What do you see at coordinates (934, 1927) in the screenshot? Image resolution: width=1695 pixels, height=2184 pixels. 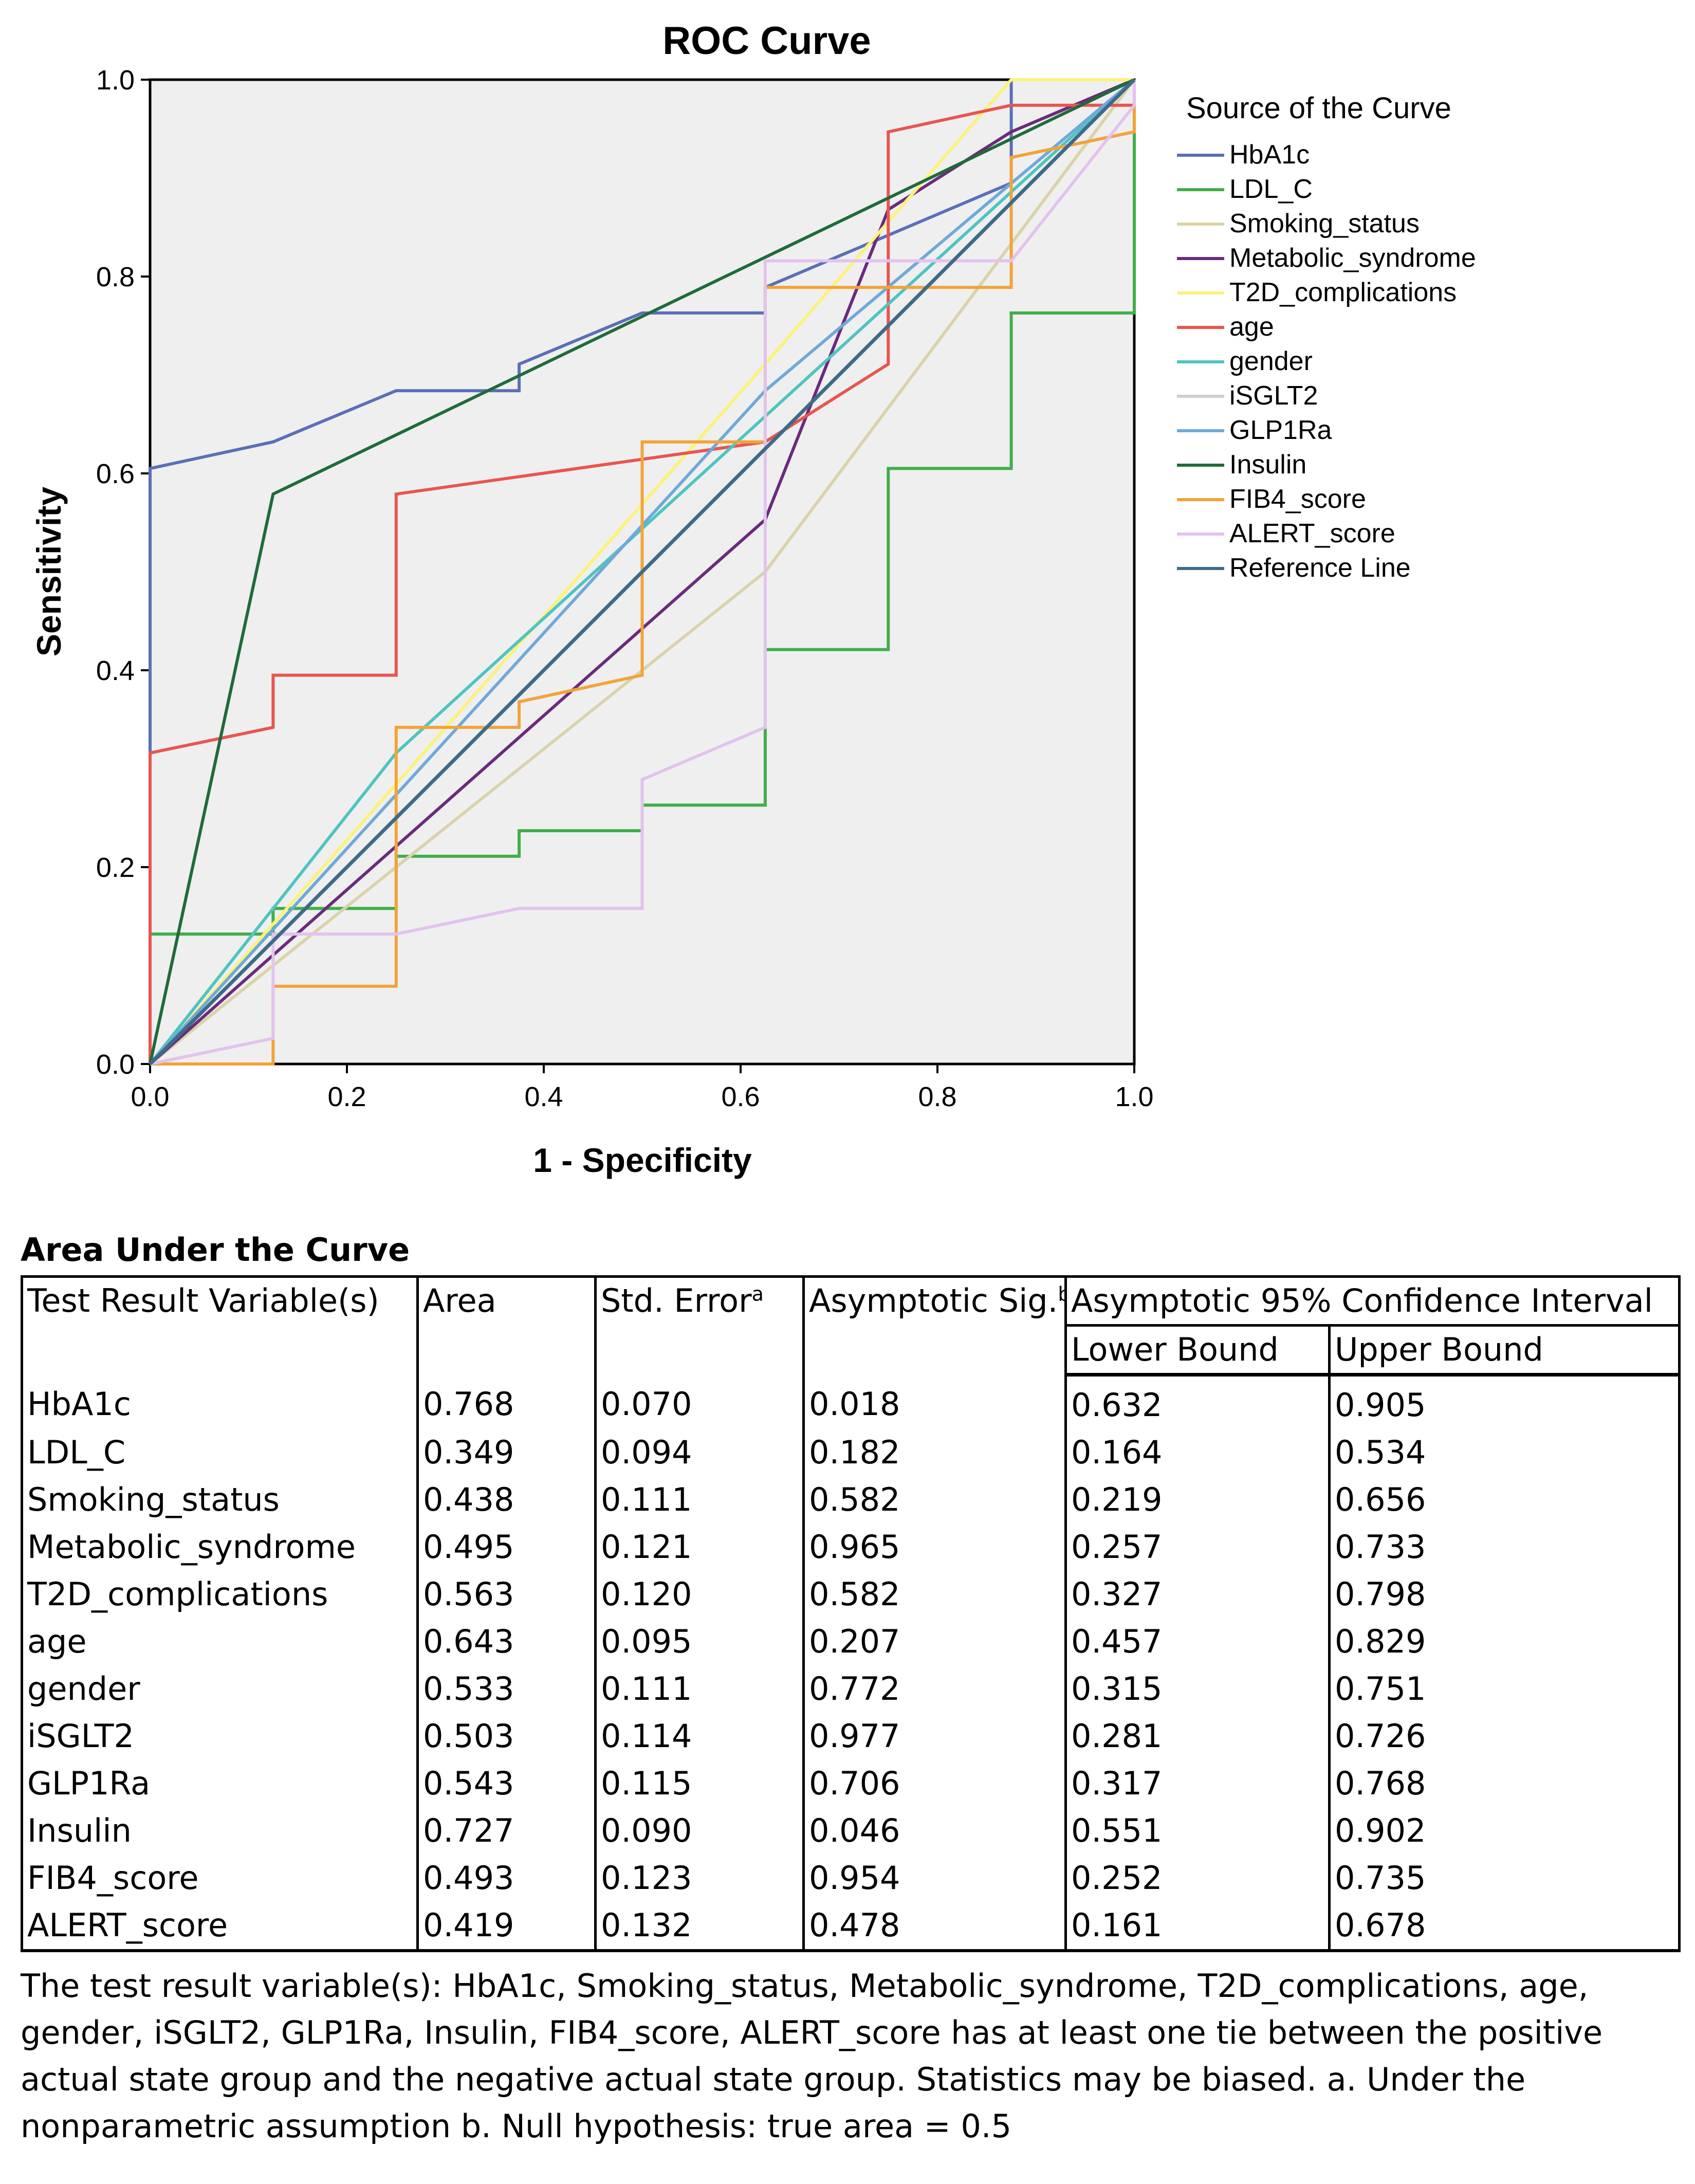 I see `cell-sig: 0.478` at bounding box center [934, 1927].